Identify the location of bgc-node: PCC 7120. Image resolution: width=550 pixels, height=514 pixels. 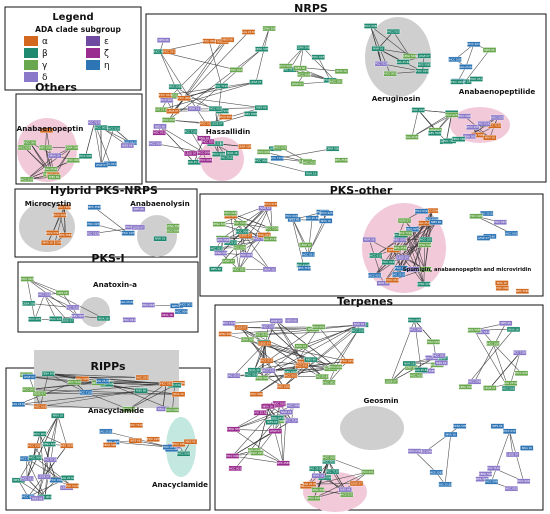
(72, 486).